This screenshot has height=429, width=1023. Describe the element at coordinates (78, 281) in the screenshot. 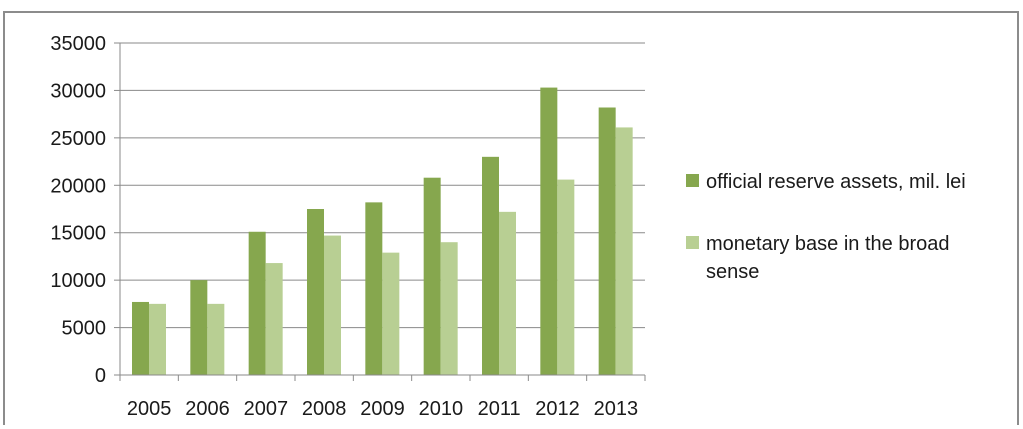

I see `y-tick-label: 10000` at that location.